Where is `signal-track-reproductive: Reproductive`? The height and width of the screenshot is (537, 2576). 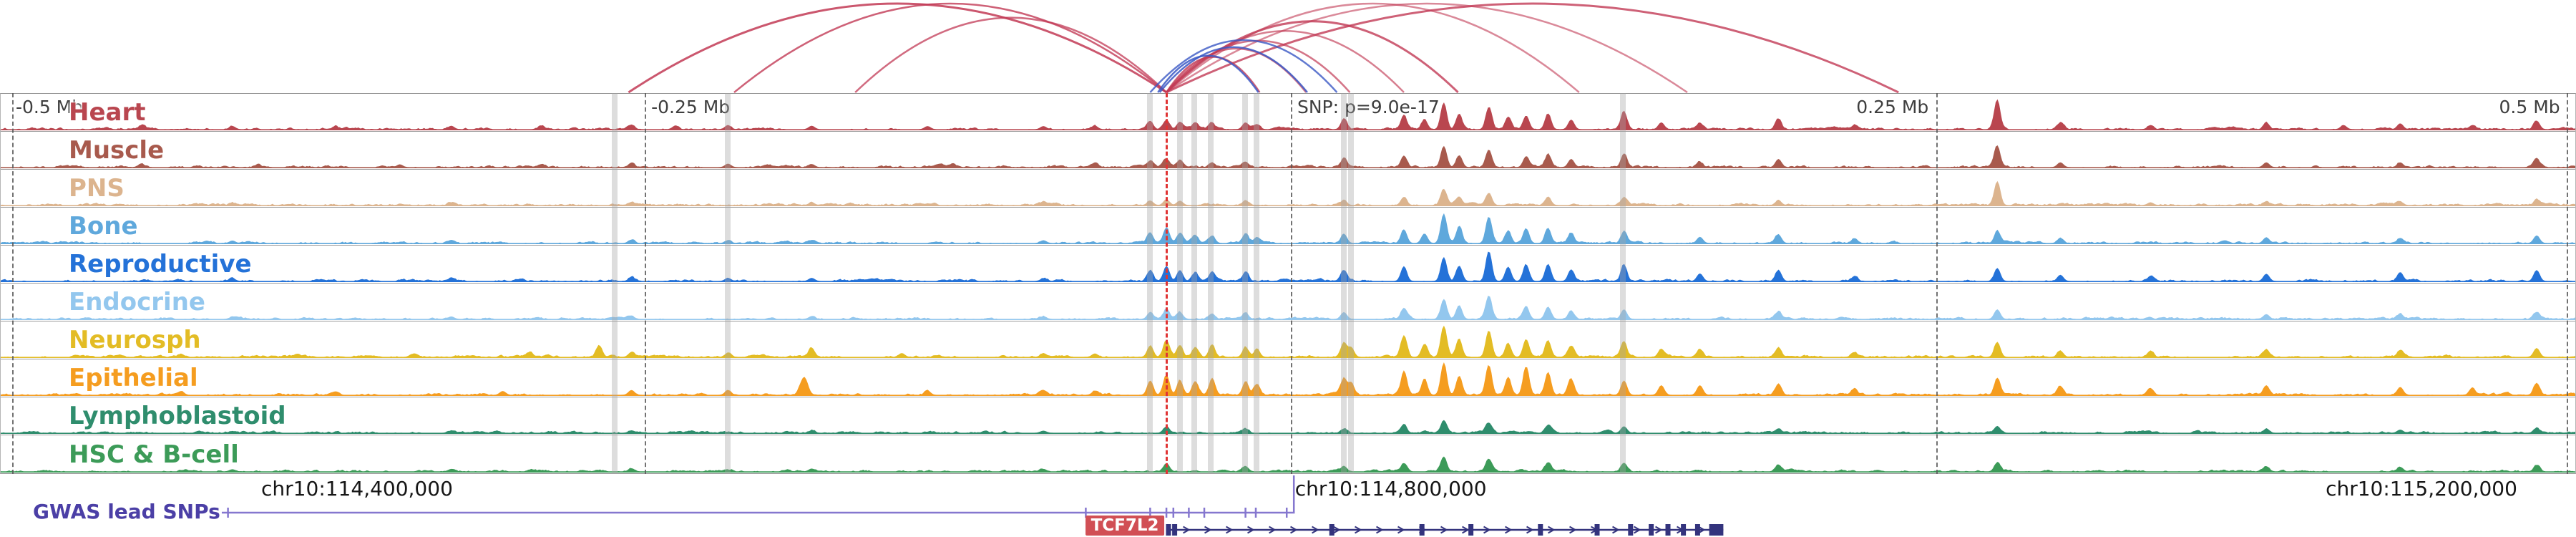
signal-track-reproductive: Reproductive is located at coordinates (1288, 265).